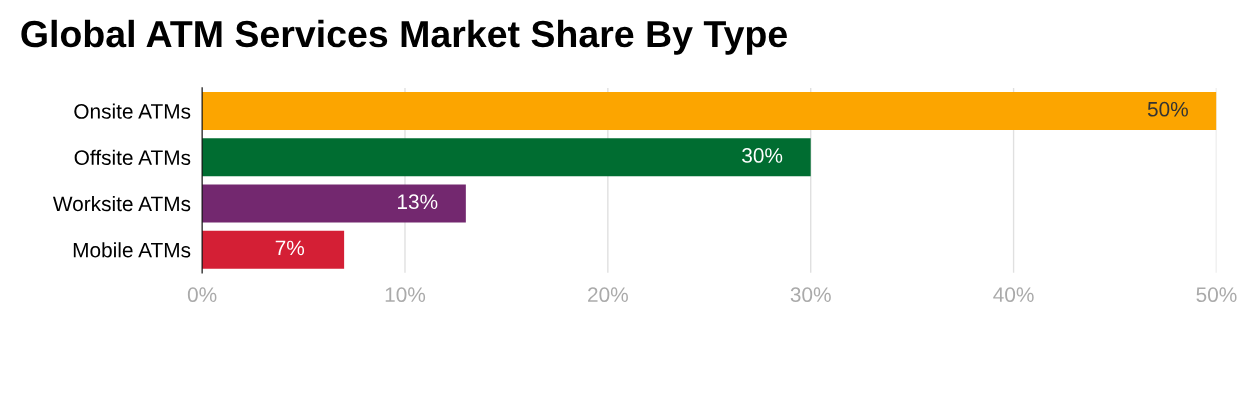 The height and width of the screenshot is (396, 1240). Describe the element at coordinates (202, 295) in the screenshot. I see `x-tick-label: 0%` at that location.